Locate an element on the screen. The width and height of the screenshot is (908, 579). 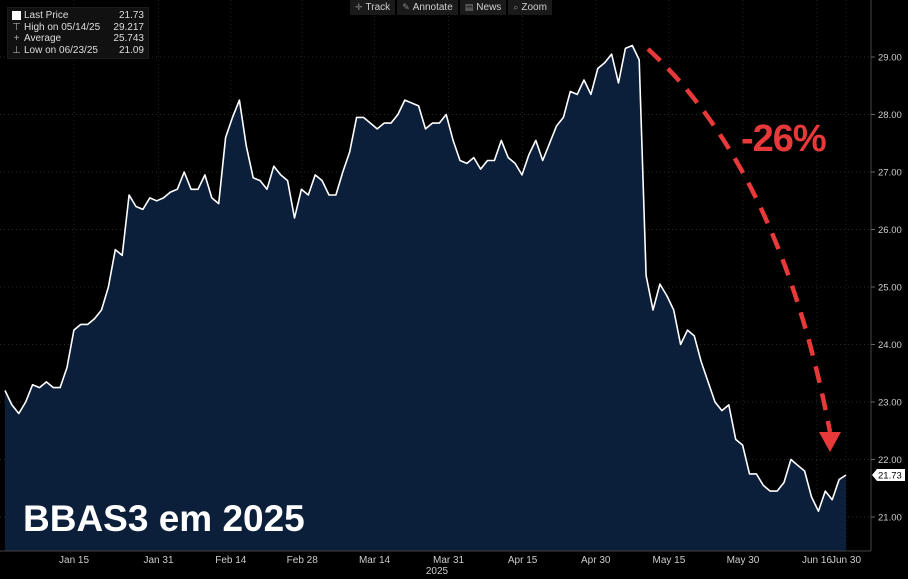
x-tick-label: May 30 is located at coordinates (743, 560).